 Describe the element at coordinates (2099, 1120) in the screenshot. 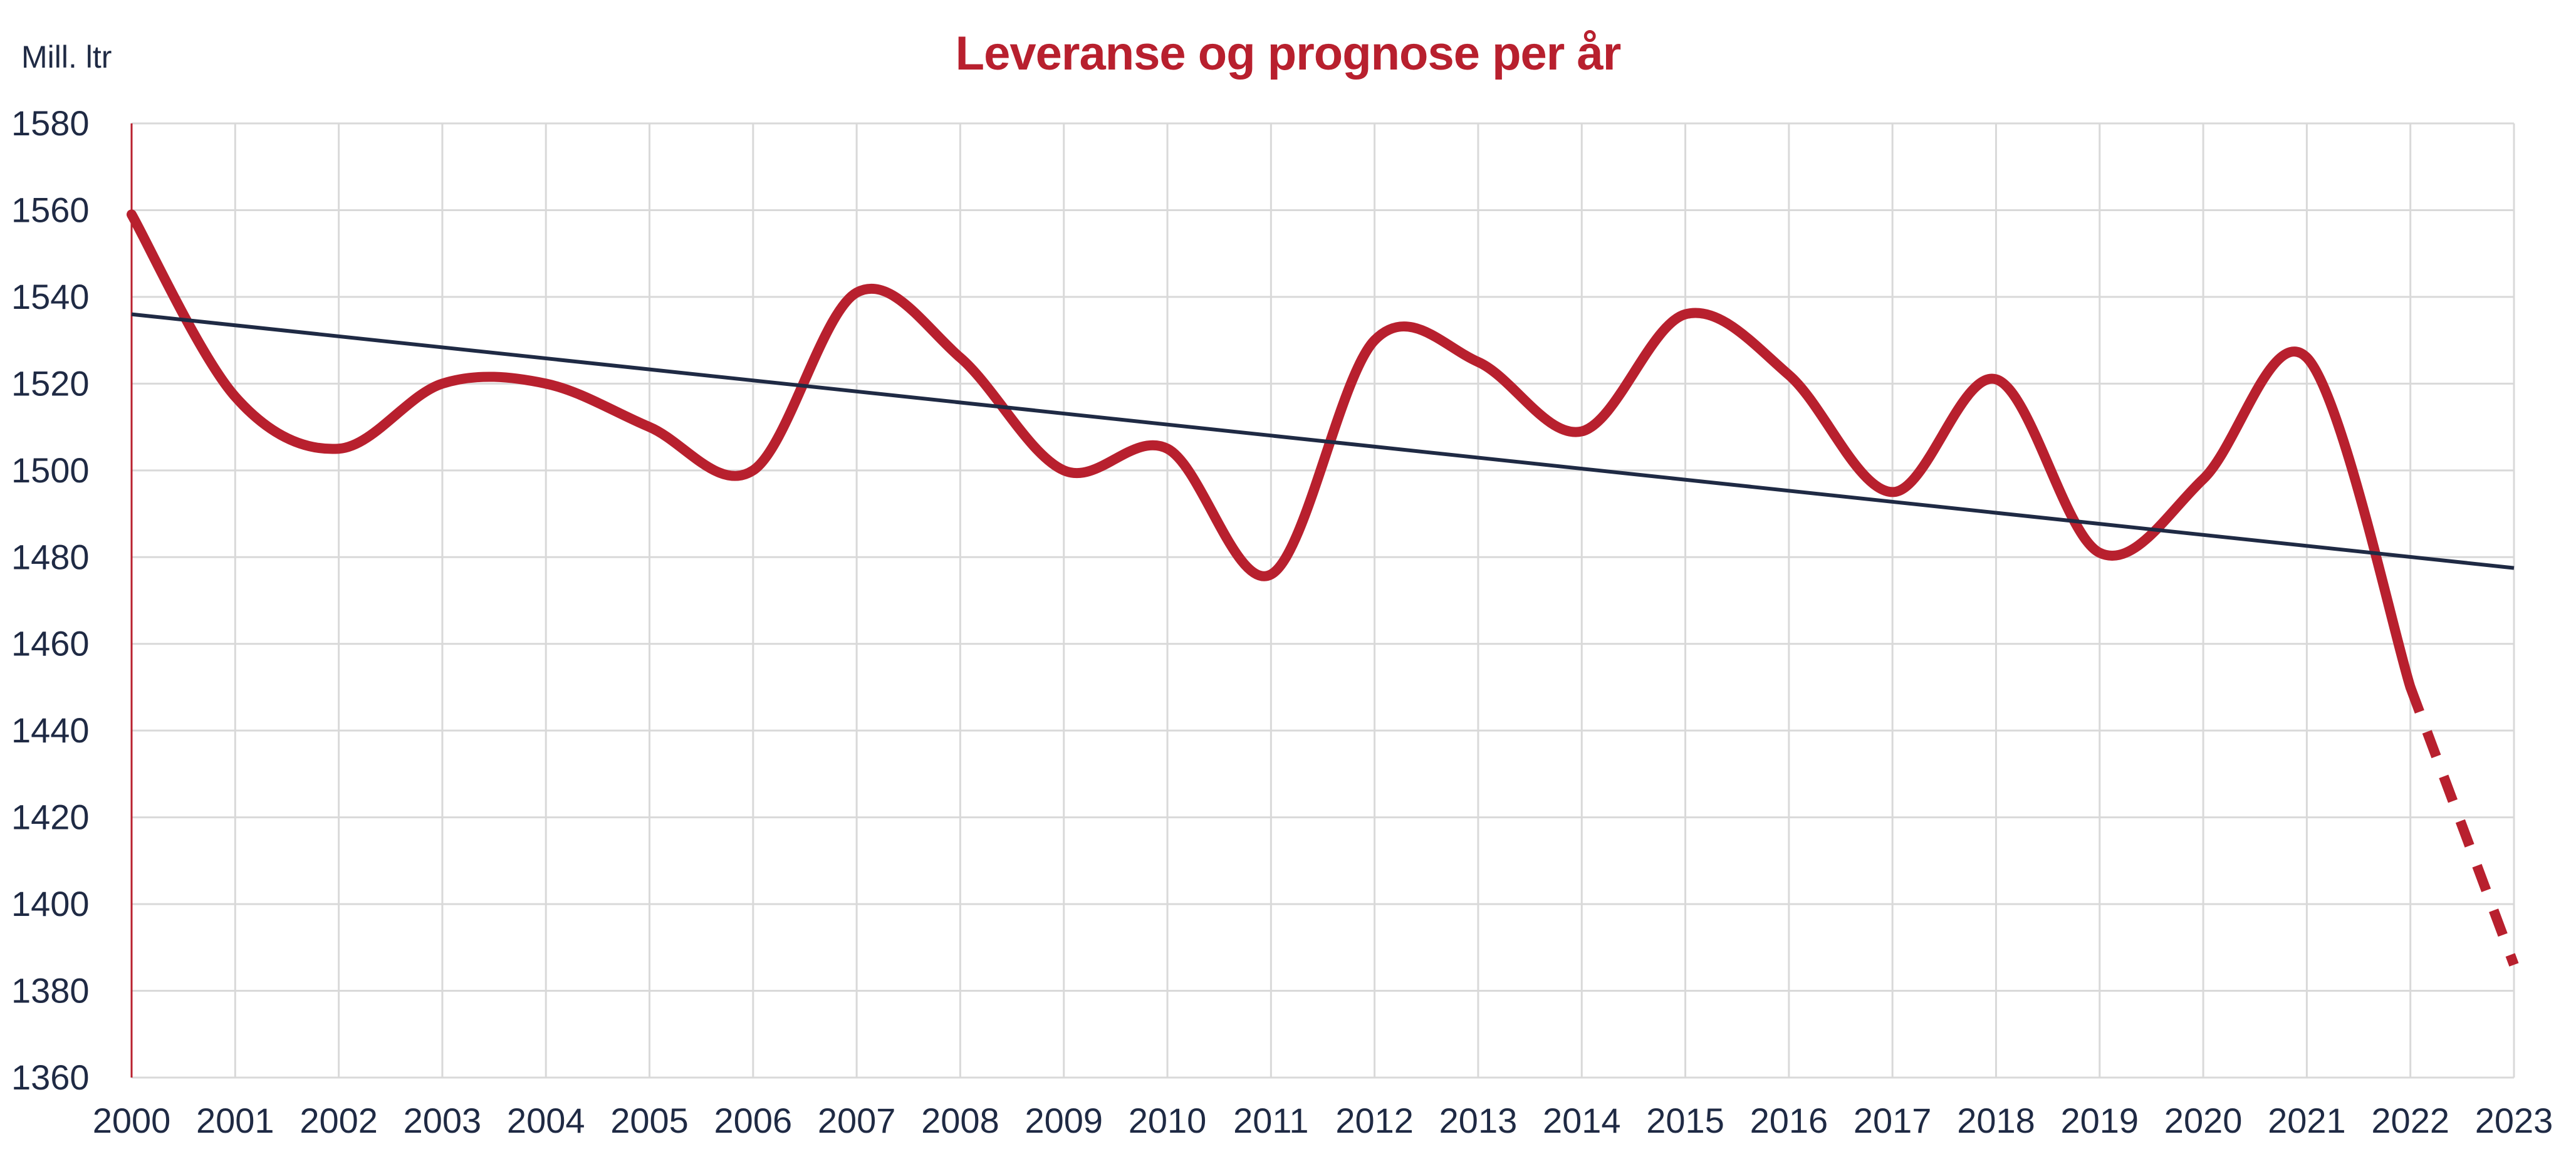

I see `x-tick-label: 2019` at that location.